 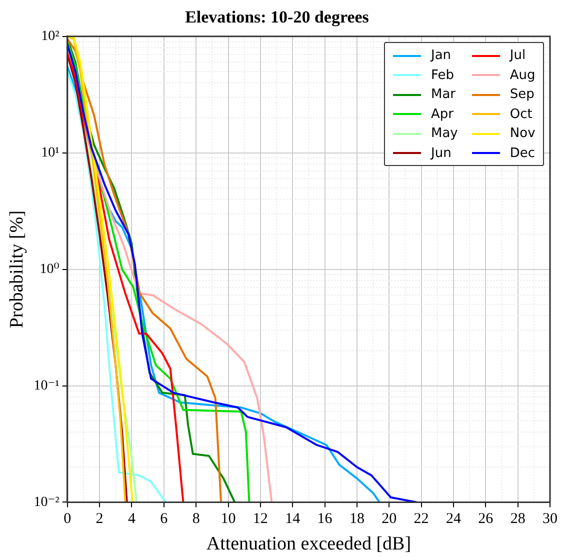 I want to click on y-tick-label: 10⁰, so click(x=50, y=269).